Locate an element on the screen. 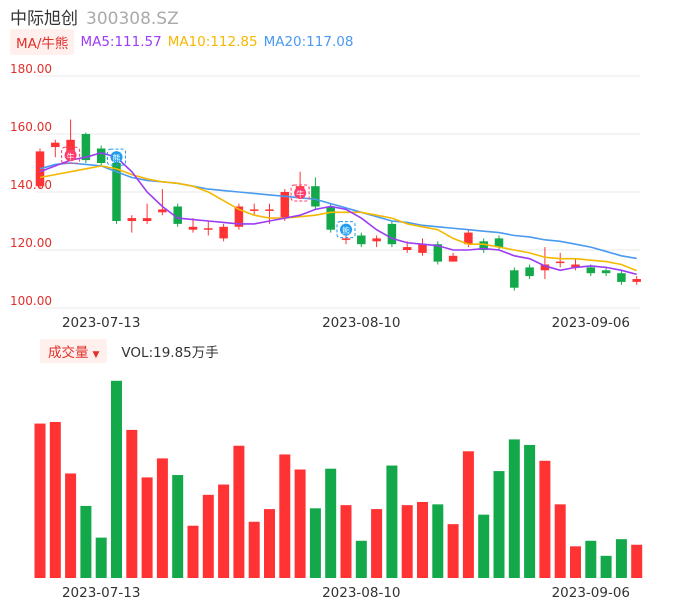  volume-value: VOL:19.85万手 is located at coordinates (170, 353).